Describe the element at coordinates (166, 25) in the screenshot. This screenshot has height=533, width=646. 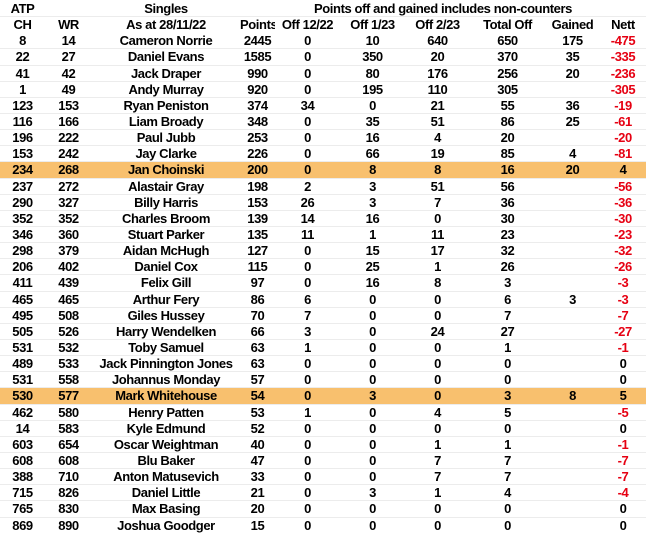
I see `col-header-as-at: As at 28/11/22` at that location.